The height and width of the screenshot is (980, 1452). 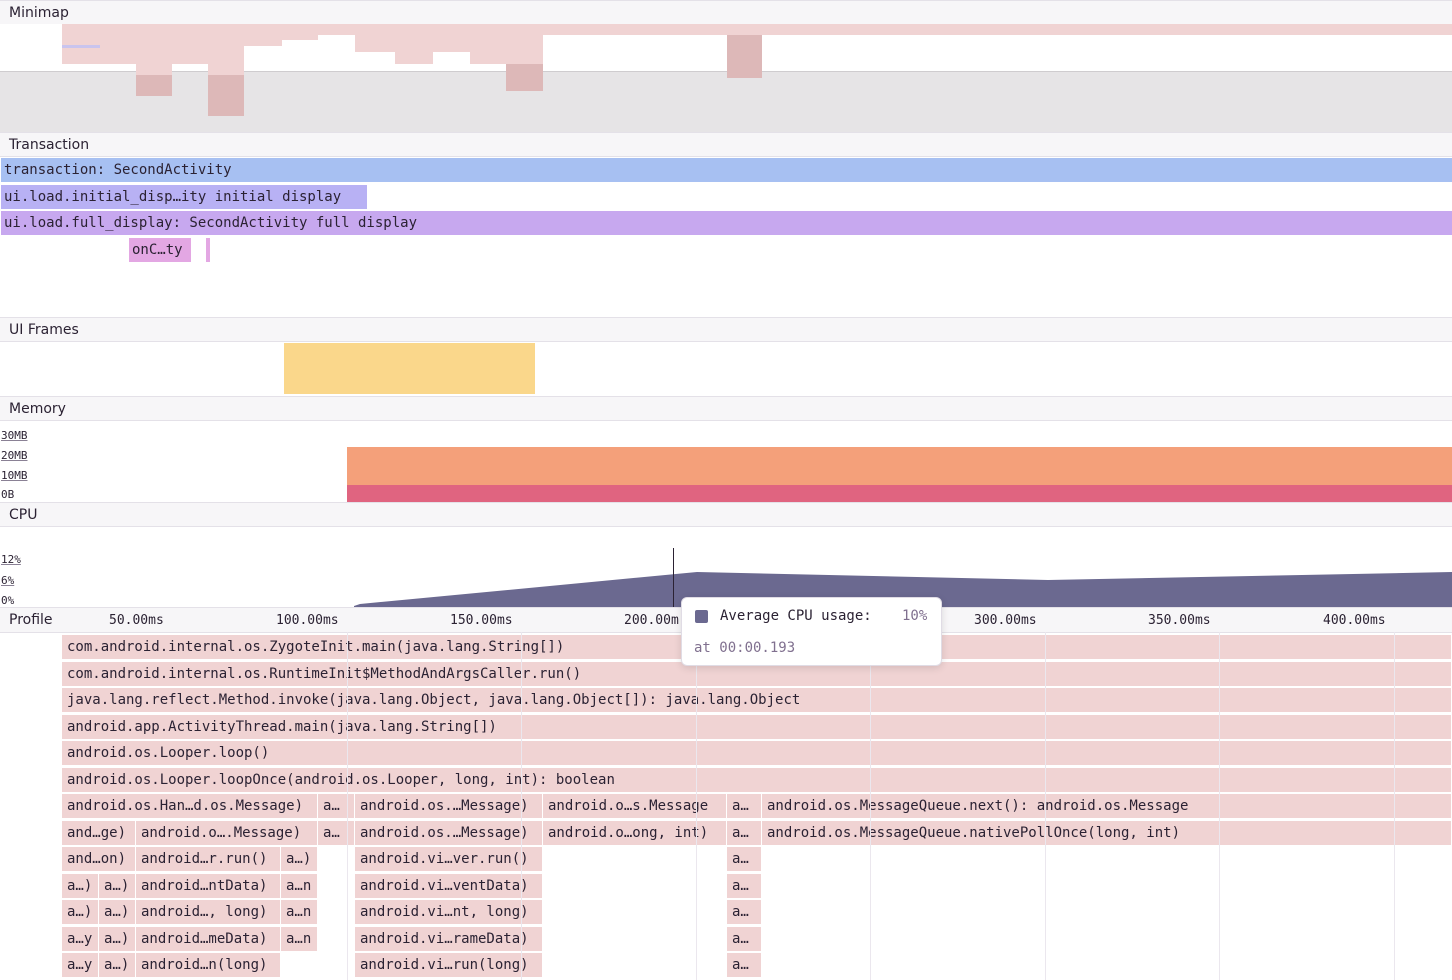 What do you see at coordinates (160, 250) in the screenshot?
I see `on-create-span: onC…ty` at bounding box center [160, 250].